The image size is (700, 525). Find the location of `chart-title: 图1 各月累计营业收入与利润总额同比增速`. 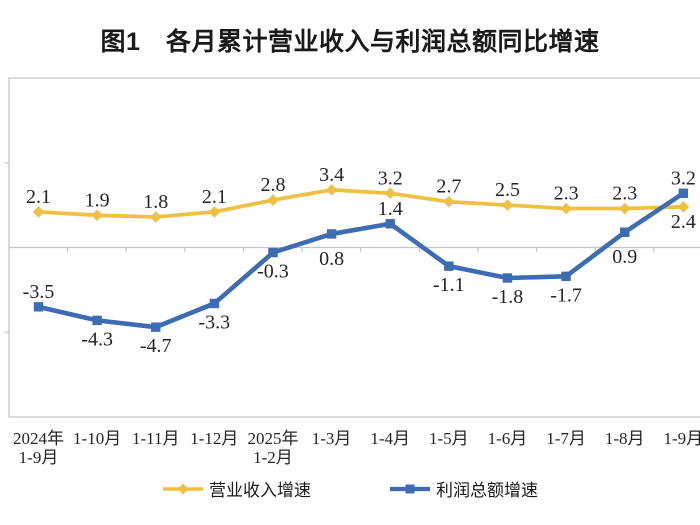

chart-title: 图1 各月累计营业收入与利润总额同比增速 is located at coordinates (350, 42).